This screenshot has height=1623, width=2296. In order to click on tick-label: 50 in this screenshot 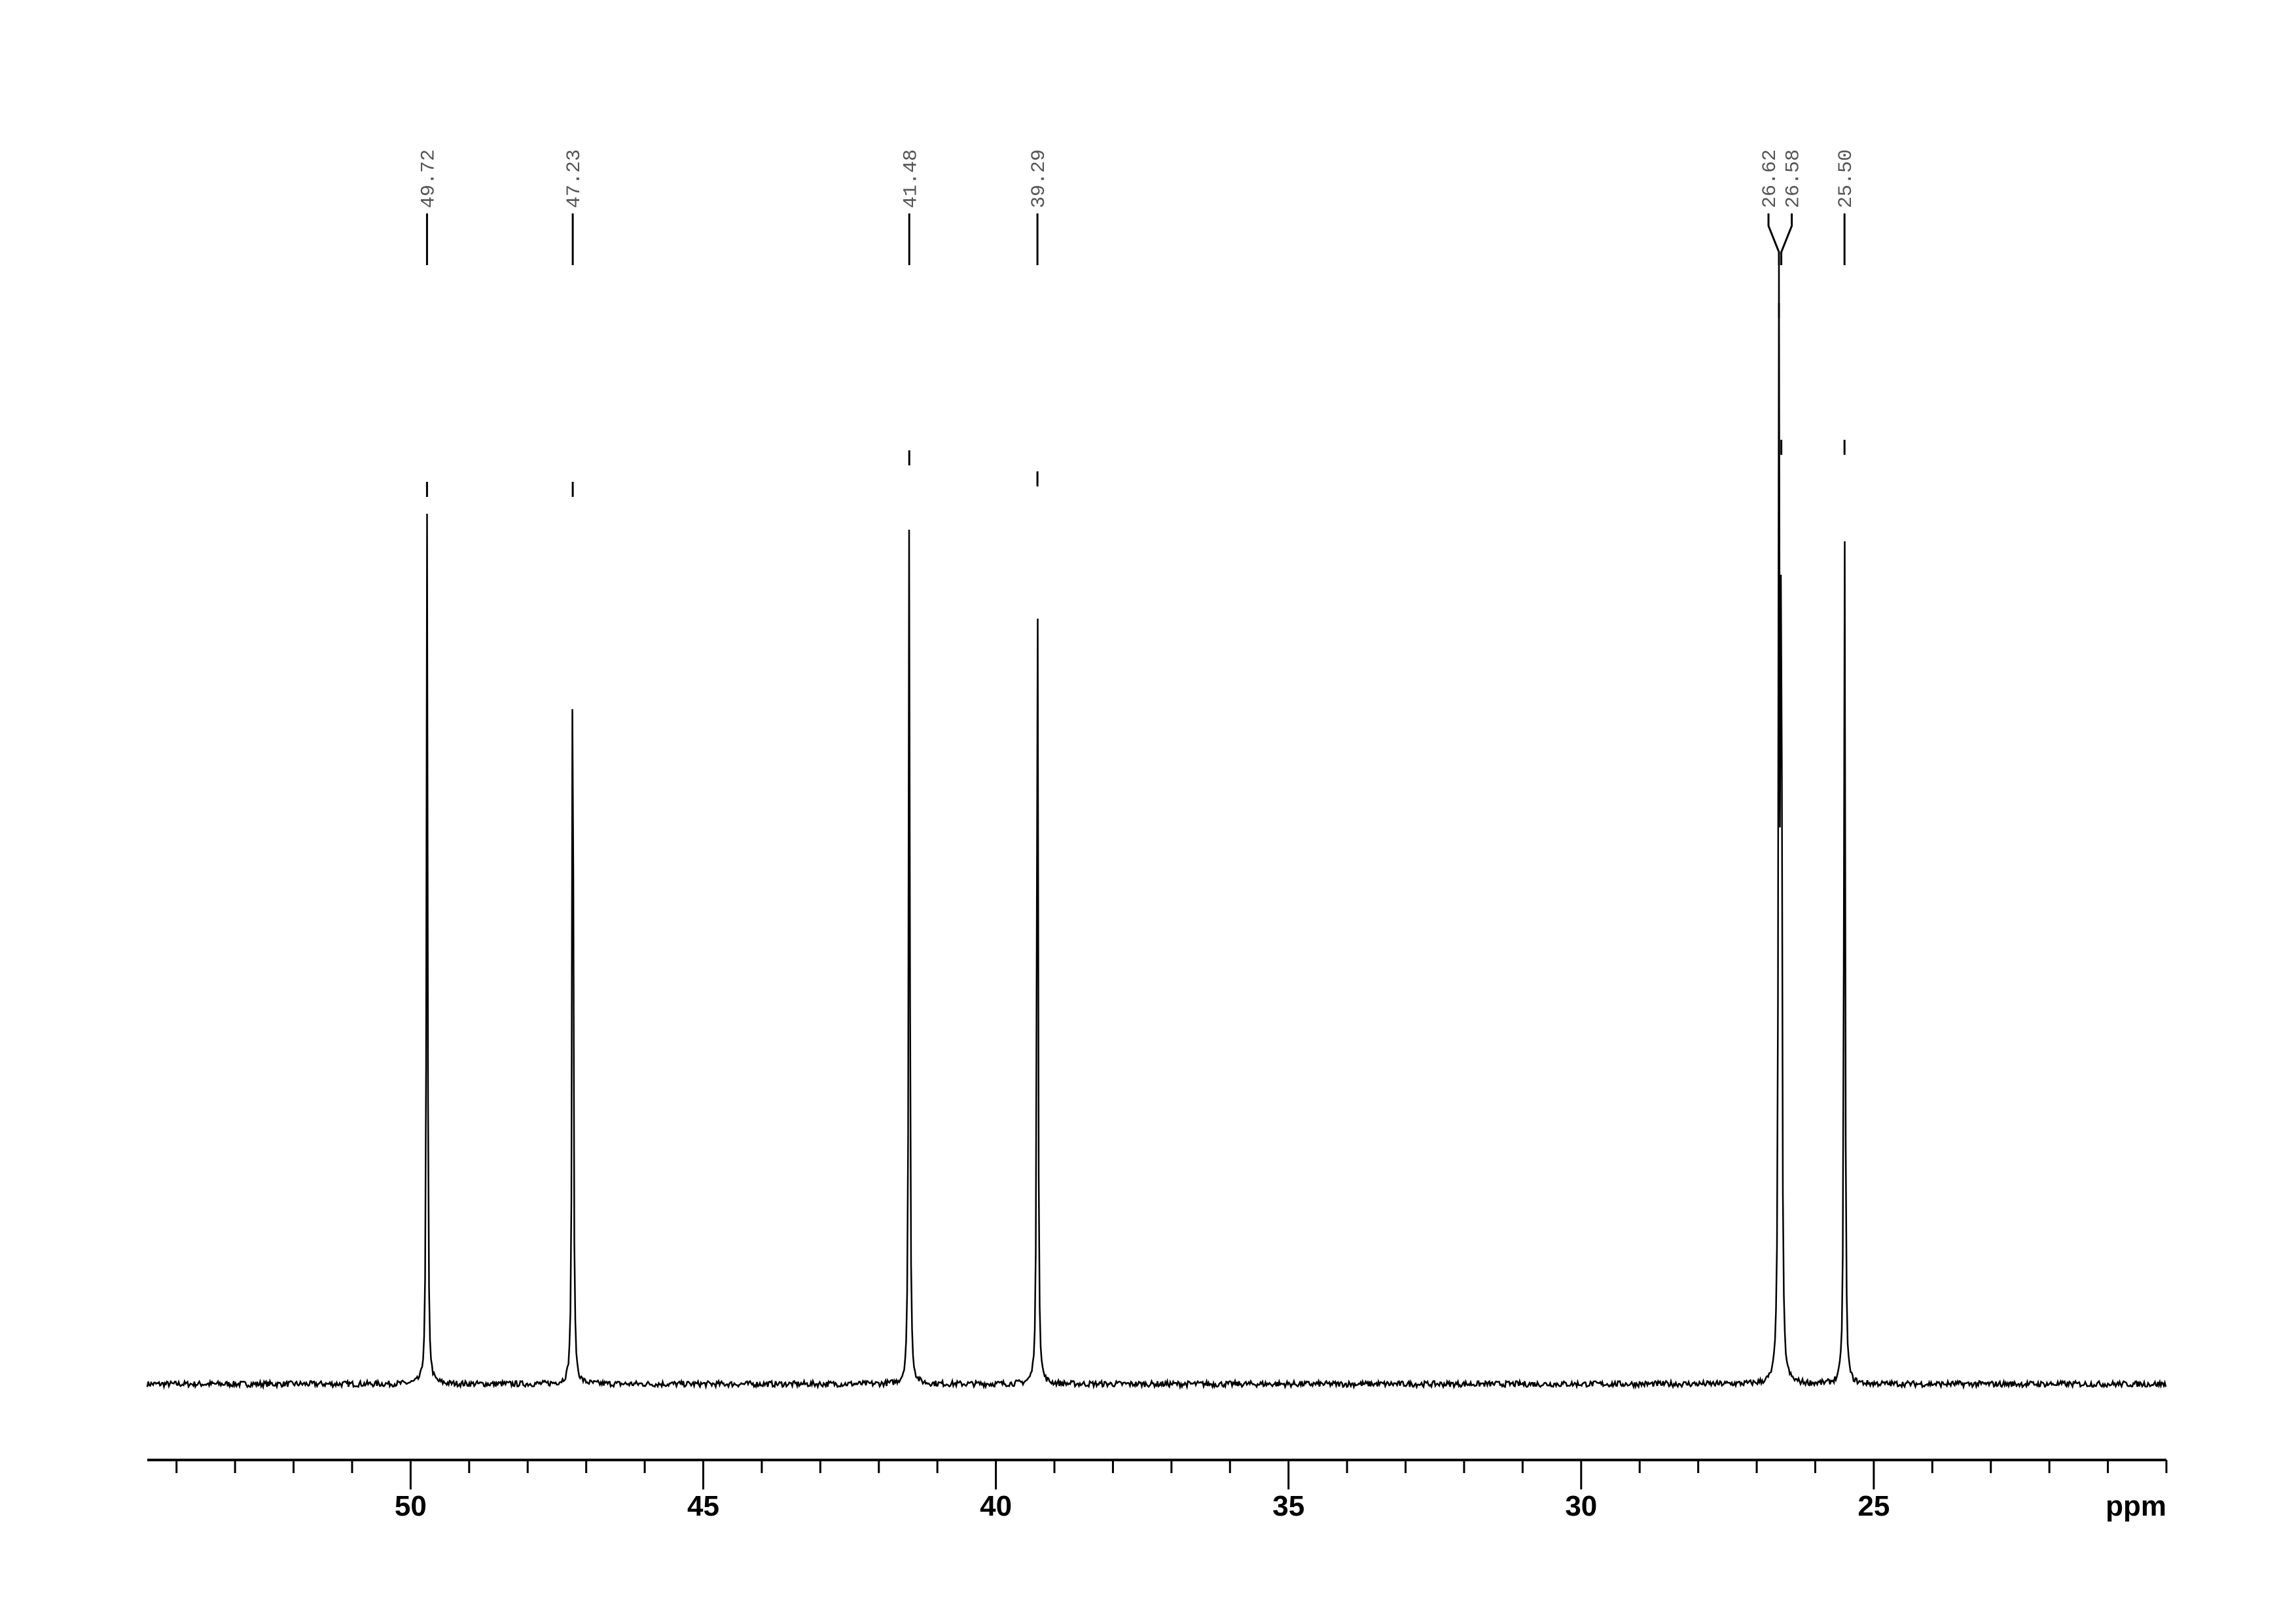, I will do `click(411, 1506)`.